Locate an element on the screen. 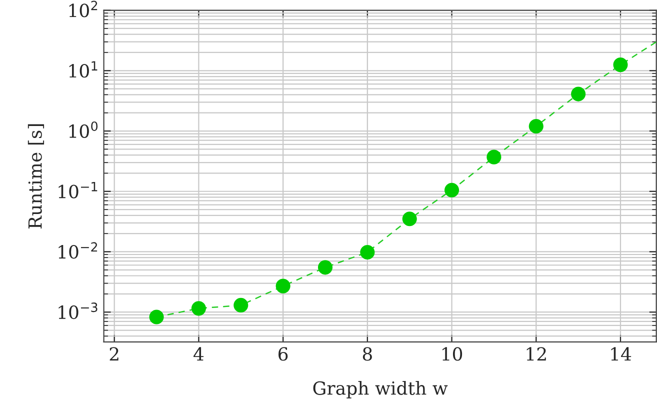  x-tick-label: 2 is located at coordinates (114, 354).